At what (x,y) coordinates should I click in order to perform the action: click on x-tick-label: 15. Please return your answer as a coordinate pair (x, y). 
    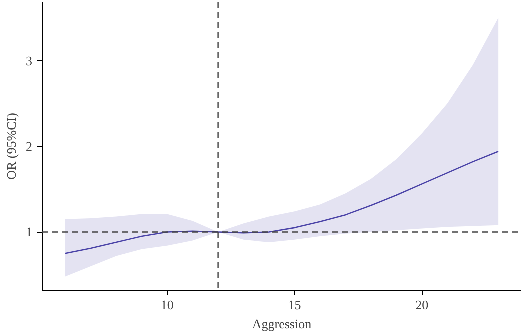
    Looking at the image, I should click on (295, 305).